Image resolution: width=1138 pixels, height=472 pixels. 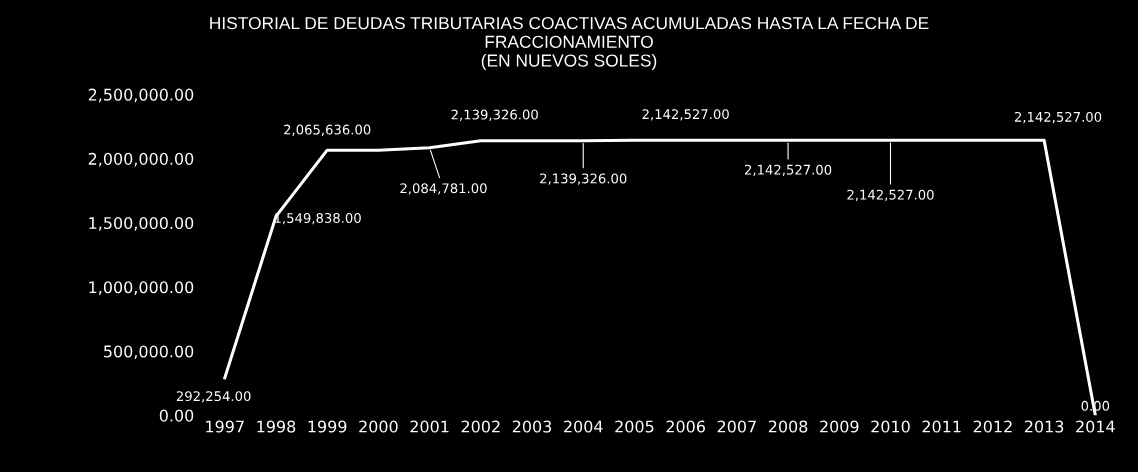 What do you see at coordinates (327, 426) in the screenshot?
I see `x-tick-label: 1999` at bounding box center [327, 426].